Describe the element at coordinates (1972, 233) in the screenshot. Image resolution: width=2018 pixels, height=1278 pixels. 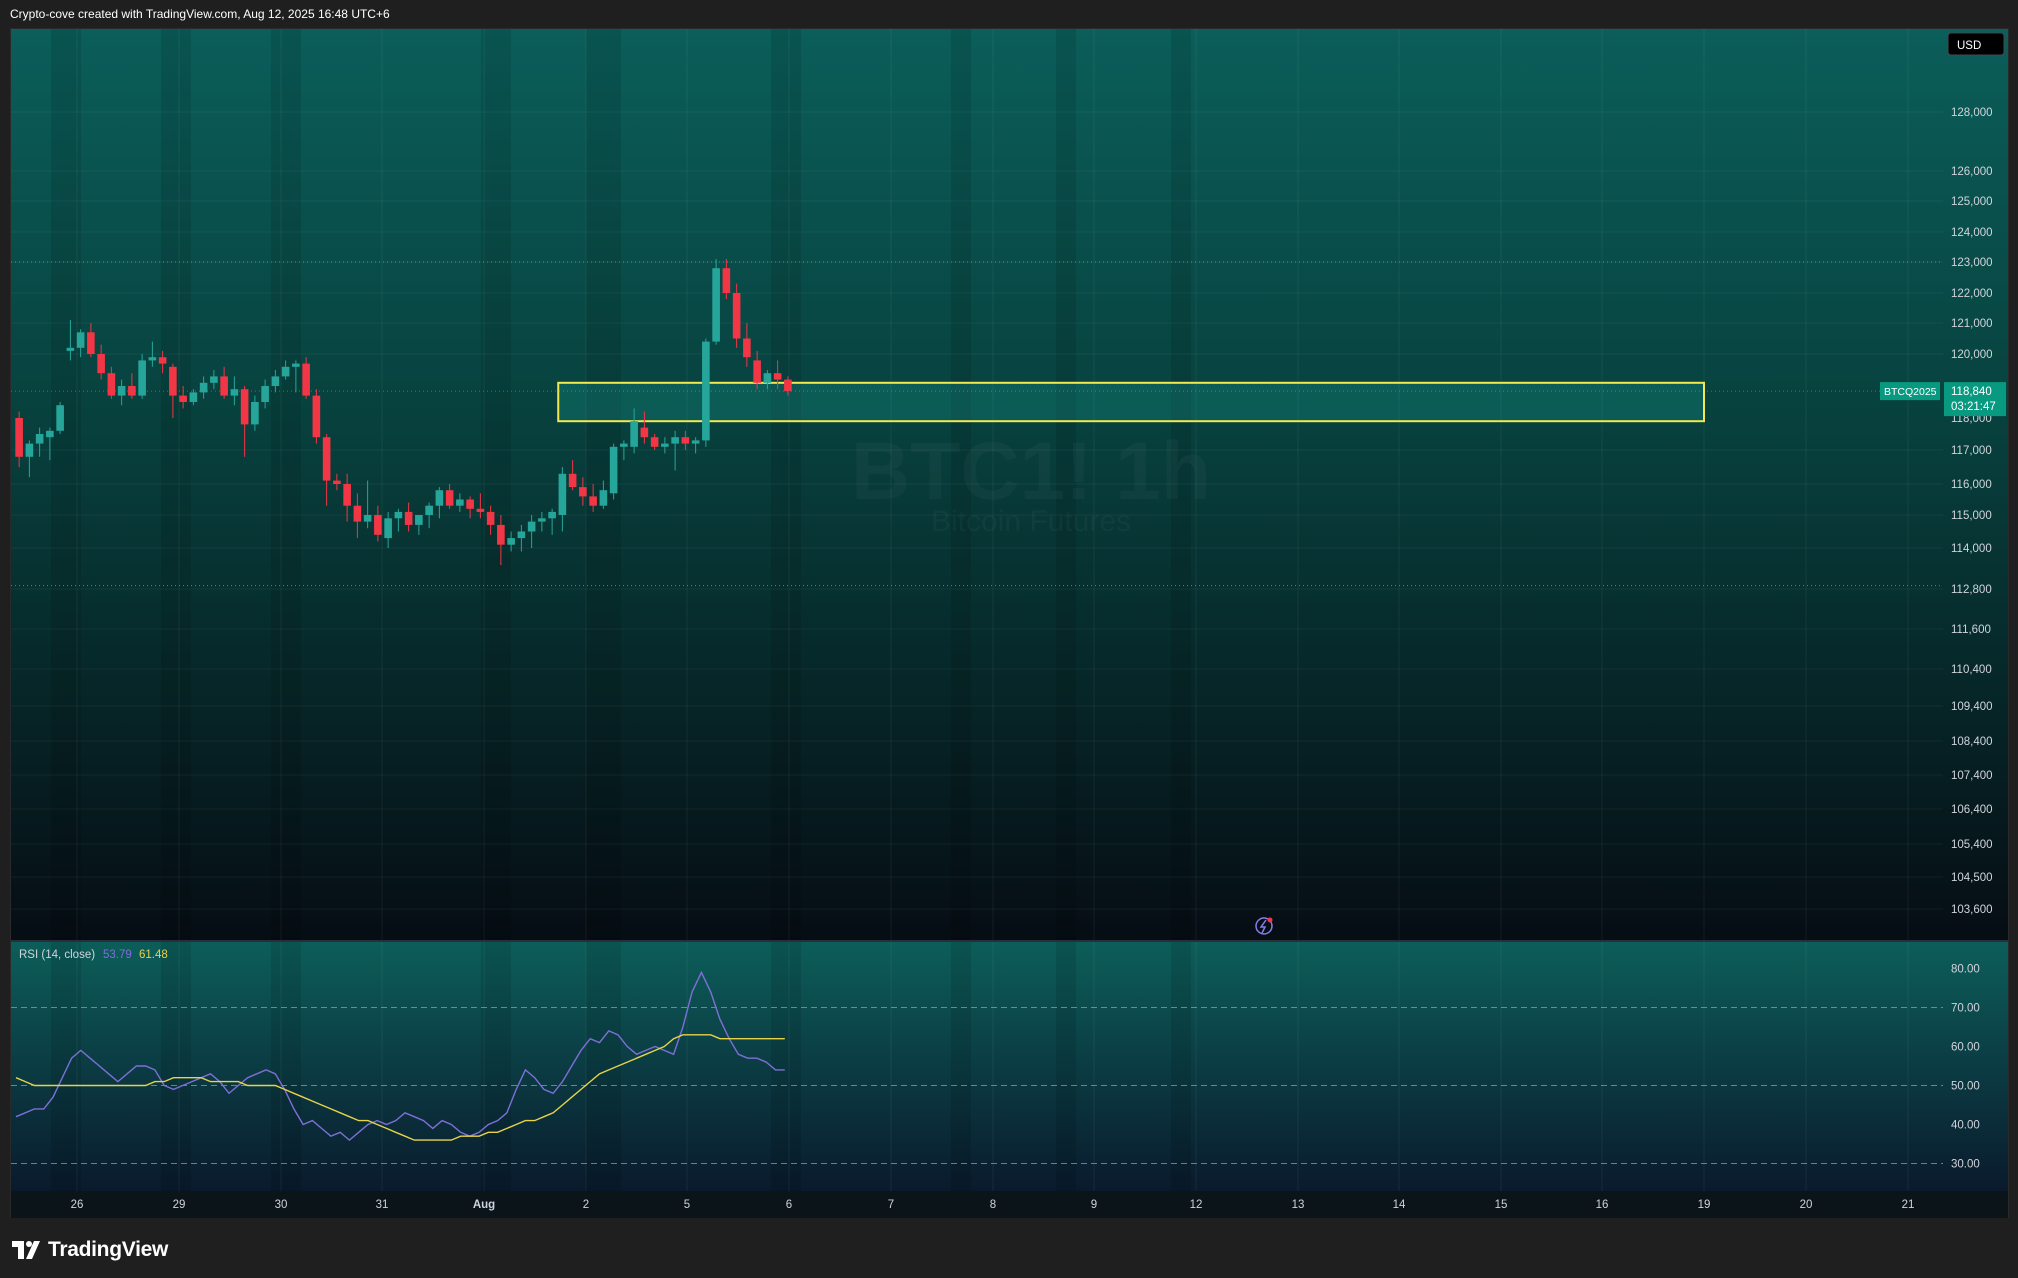
I see `y-tick-label: 124,000` at that location.